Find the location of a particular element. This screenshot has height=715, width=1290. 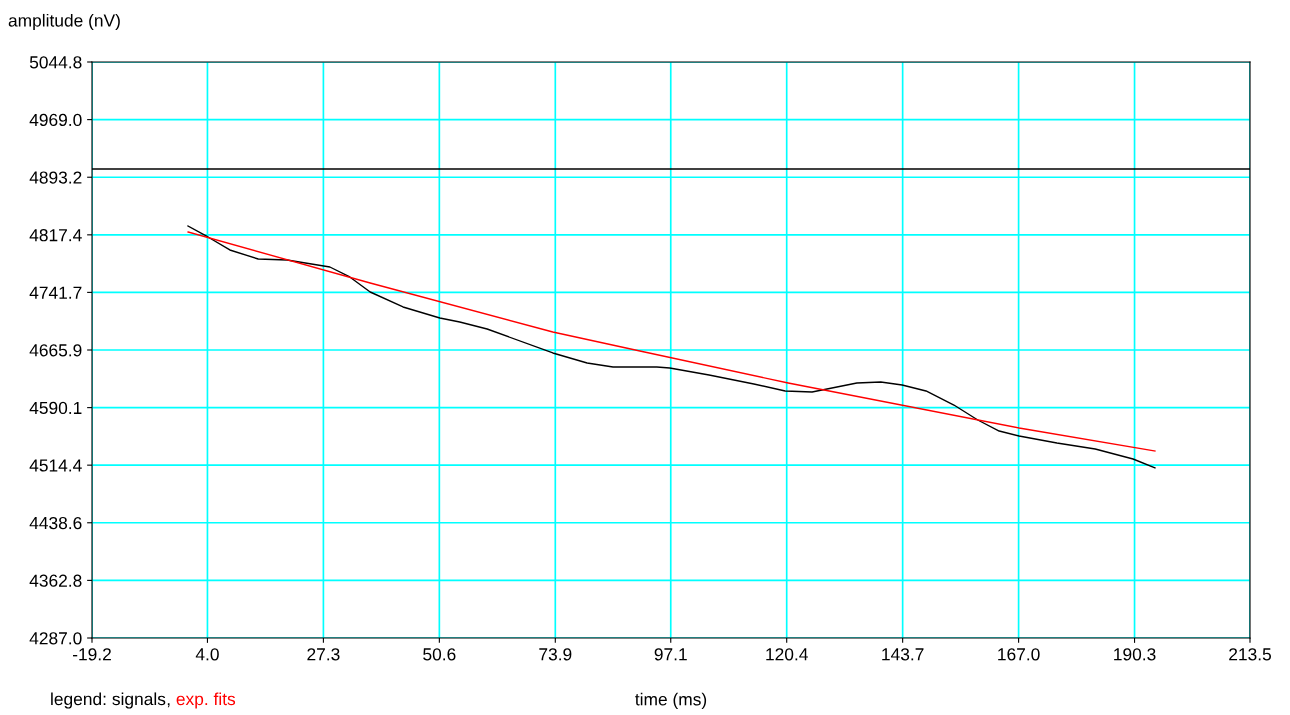

y-tick-label: 4514.4 is located at coordinates (55, 465).